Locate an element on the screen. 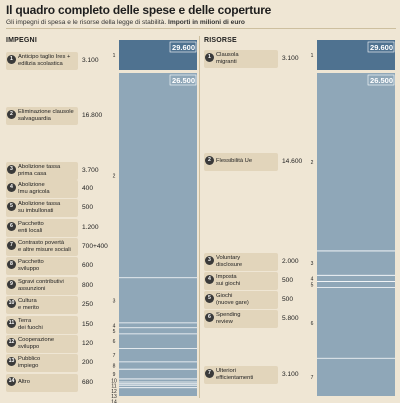  segment-index-1-6: 6 is located at coordinates (312, 324).